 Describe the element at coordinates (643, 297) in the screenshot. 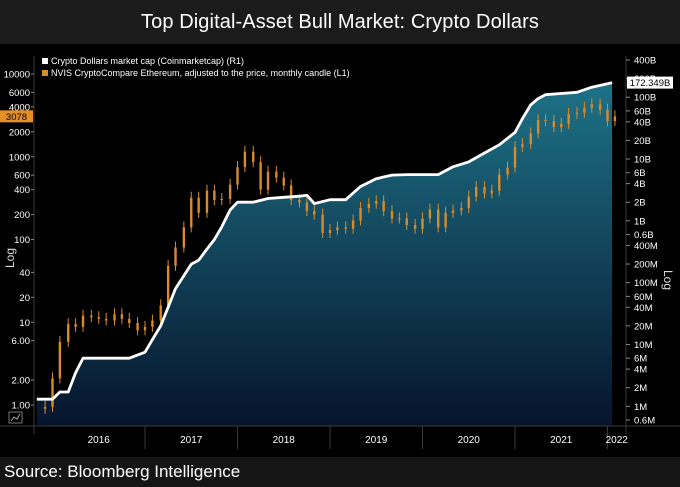

I see `right-tick-label: 60M` at that location.